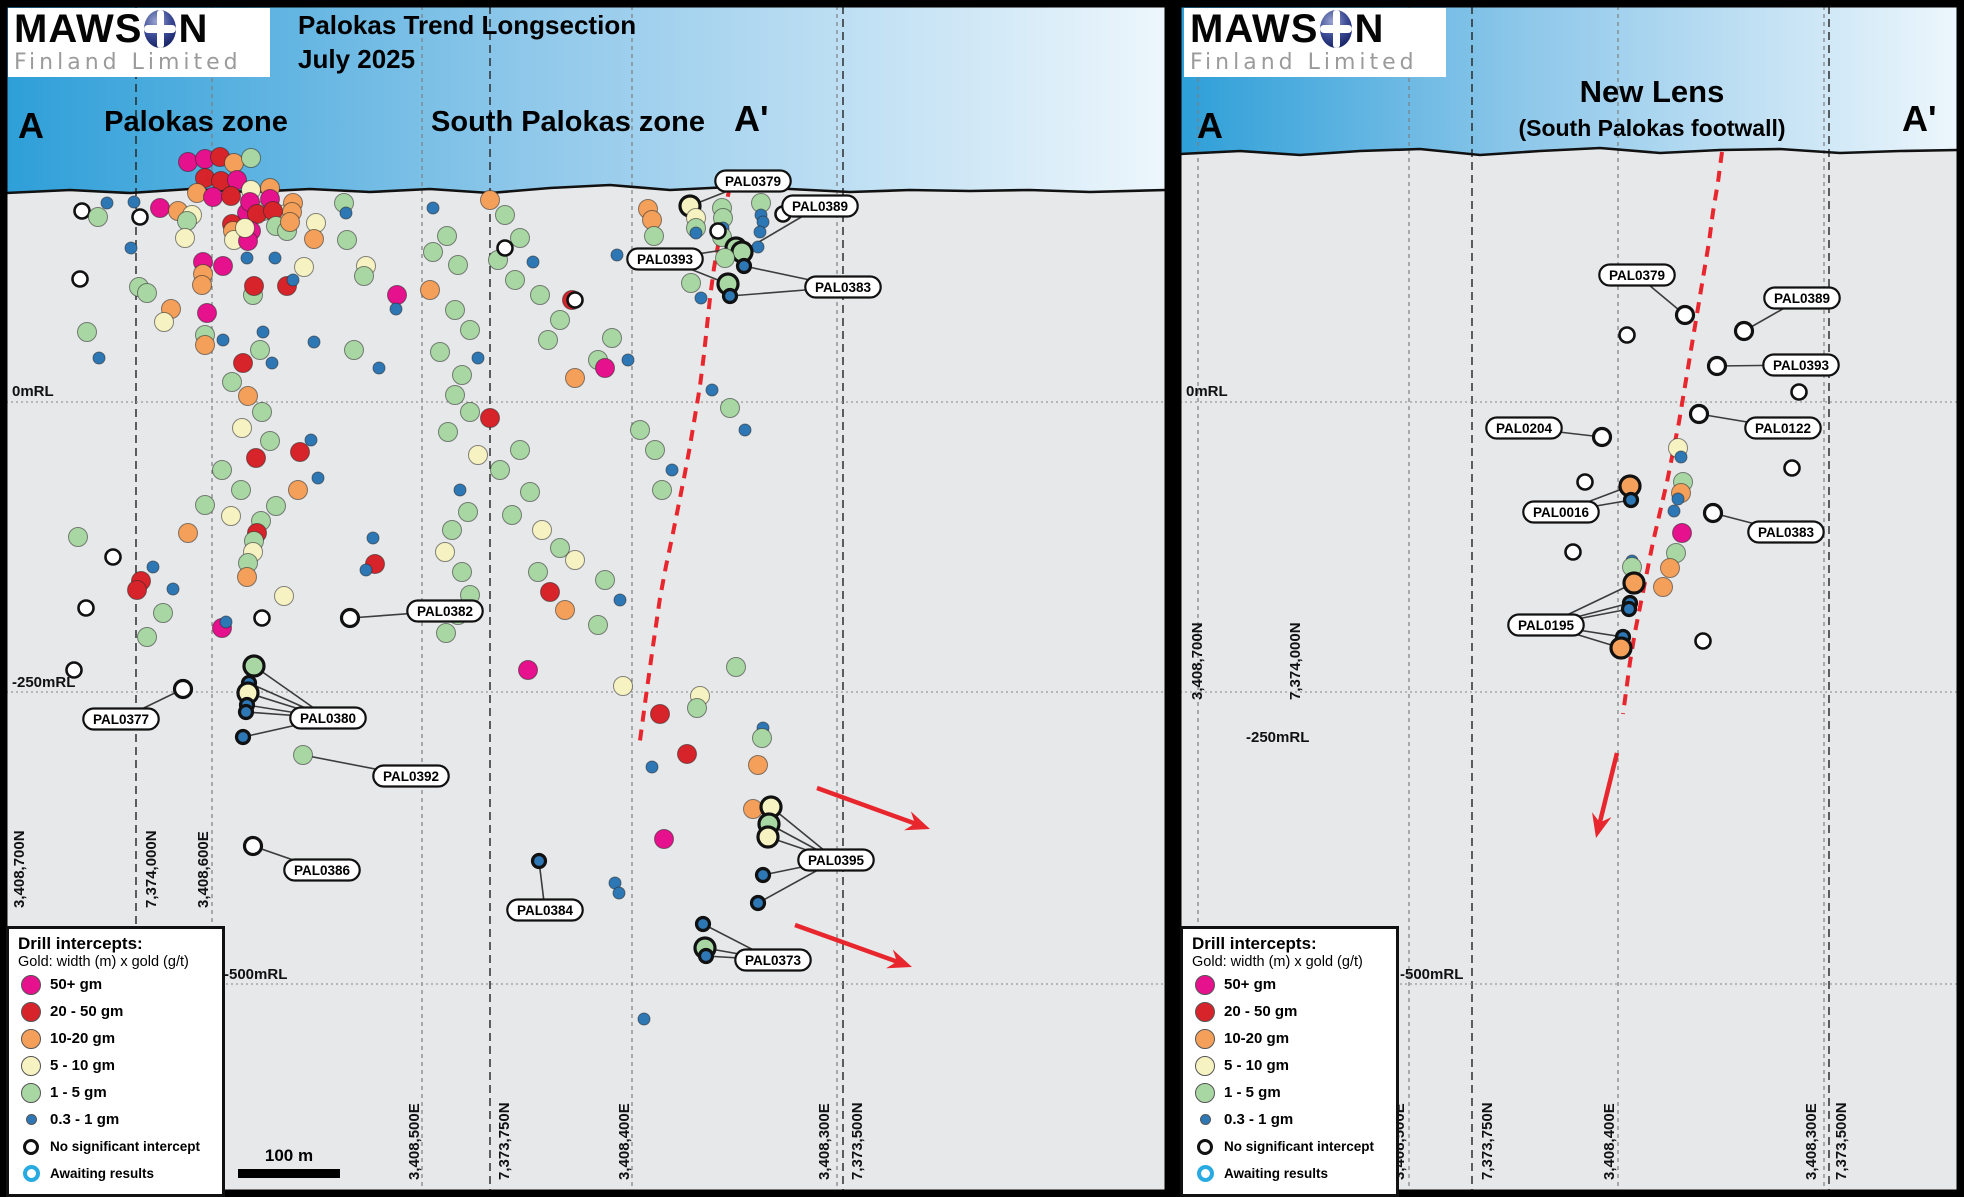 Image resolution: width=1964 pixels, height=1197 pixels. I want to click on drillhole-label: PAL0383, so click(1786, 532).